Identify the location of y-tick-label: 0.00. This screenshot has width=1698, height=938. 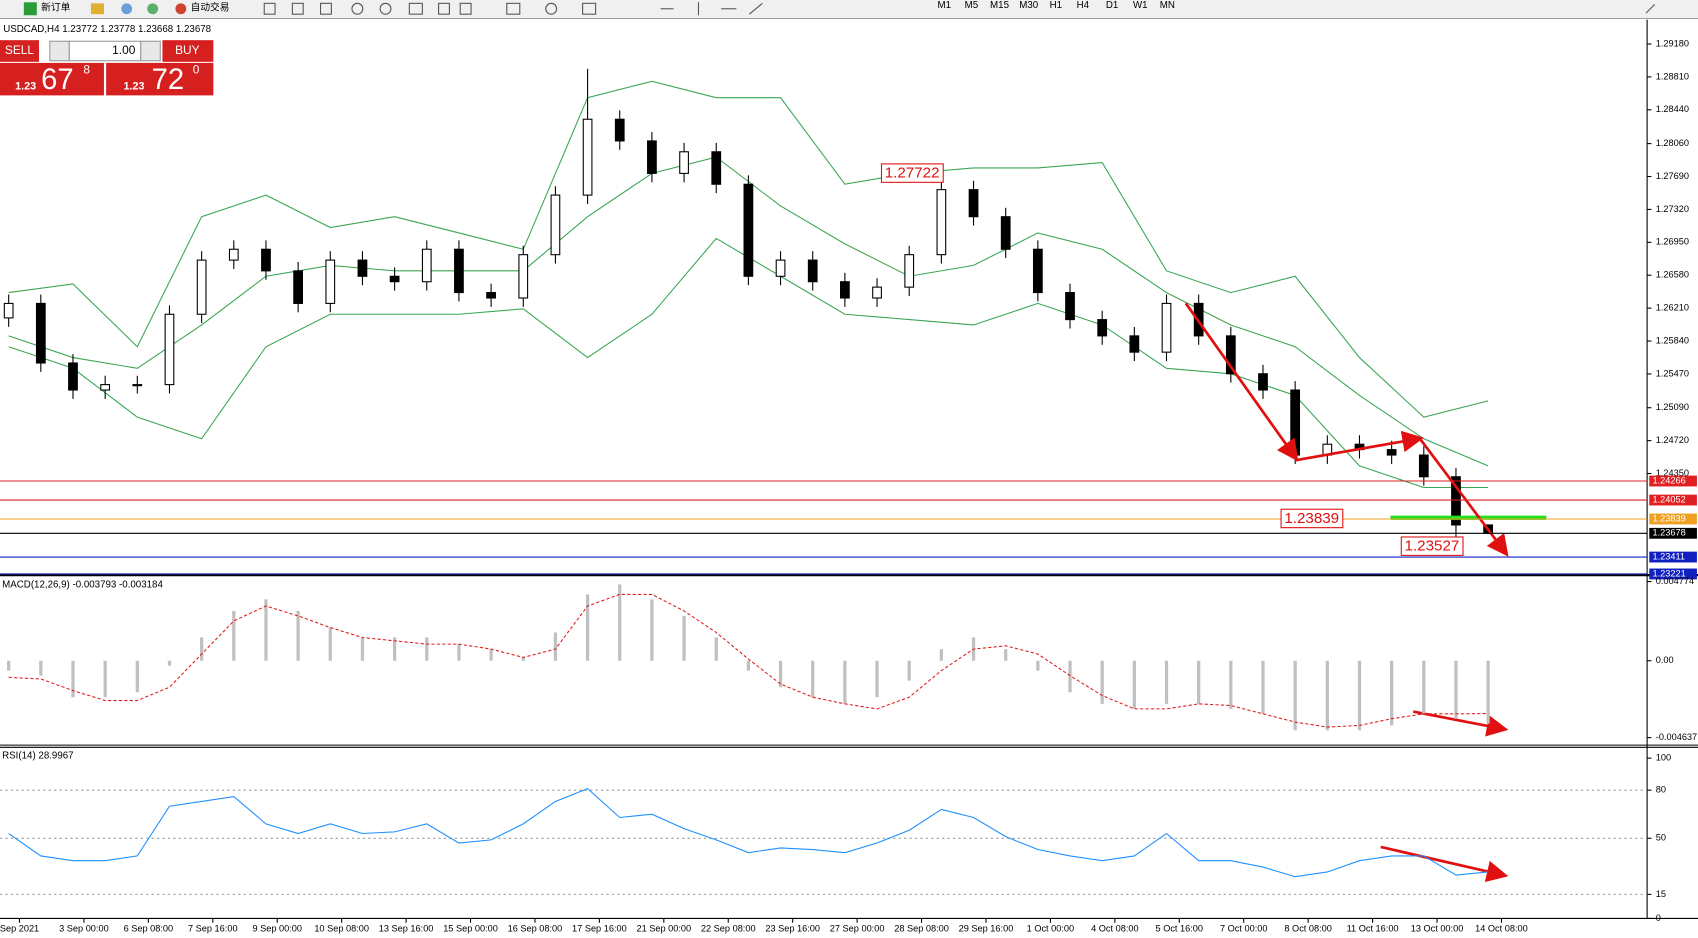
(1665, 660).